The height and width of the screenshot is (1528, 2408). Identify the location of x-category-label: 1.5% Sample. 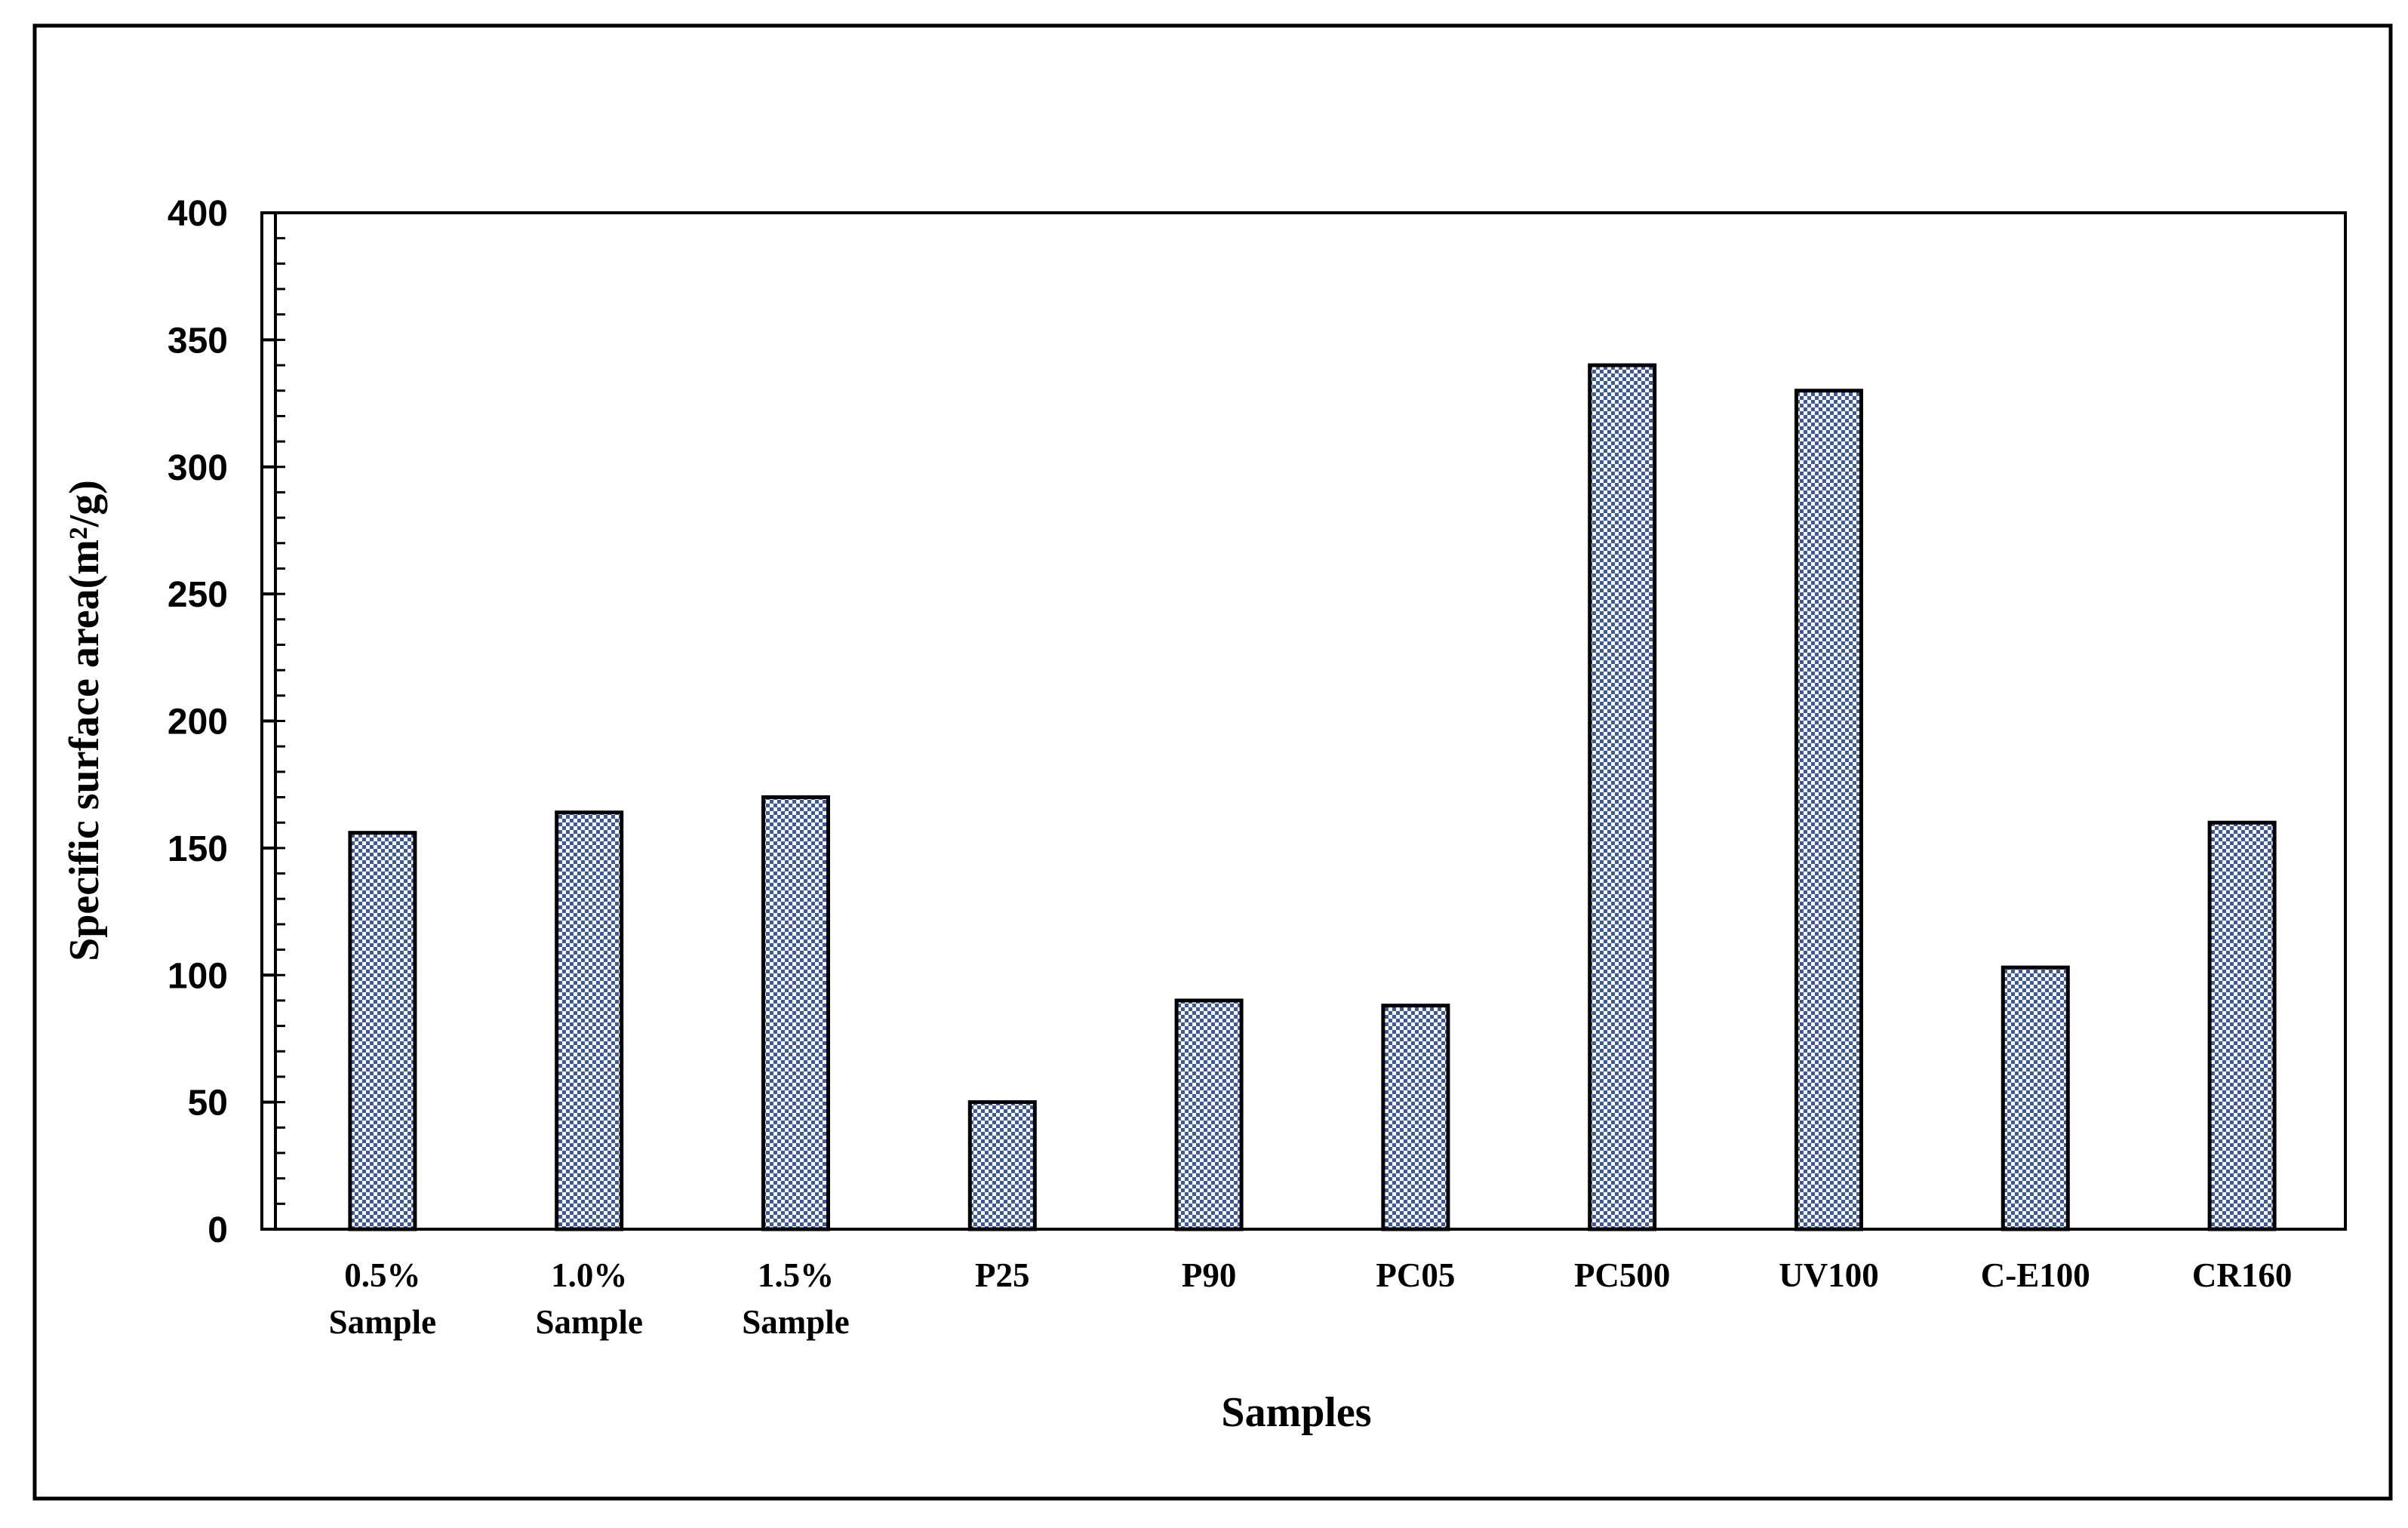
(796, 1298).